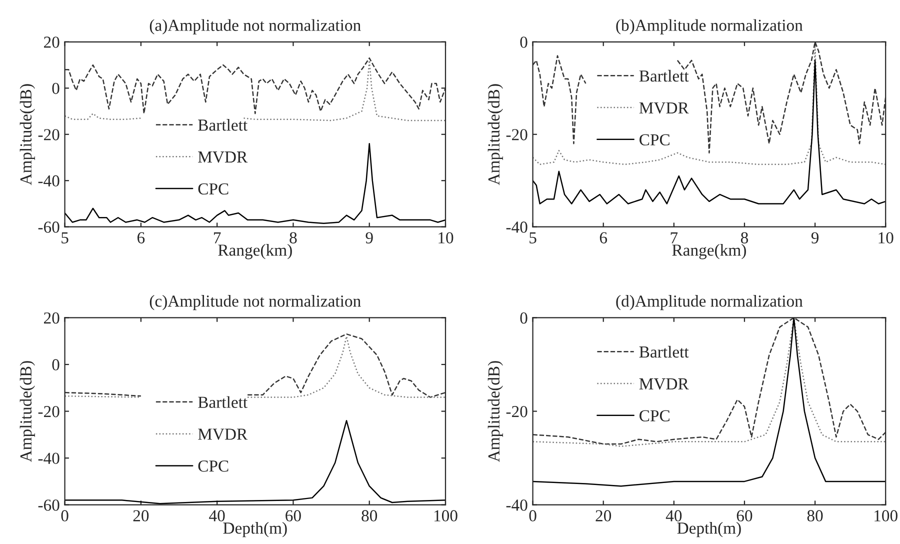 The height and width of the screenshot is (544, 900). I want to click on chart-title: (b)Amplitude normalization, so click(709, 26).